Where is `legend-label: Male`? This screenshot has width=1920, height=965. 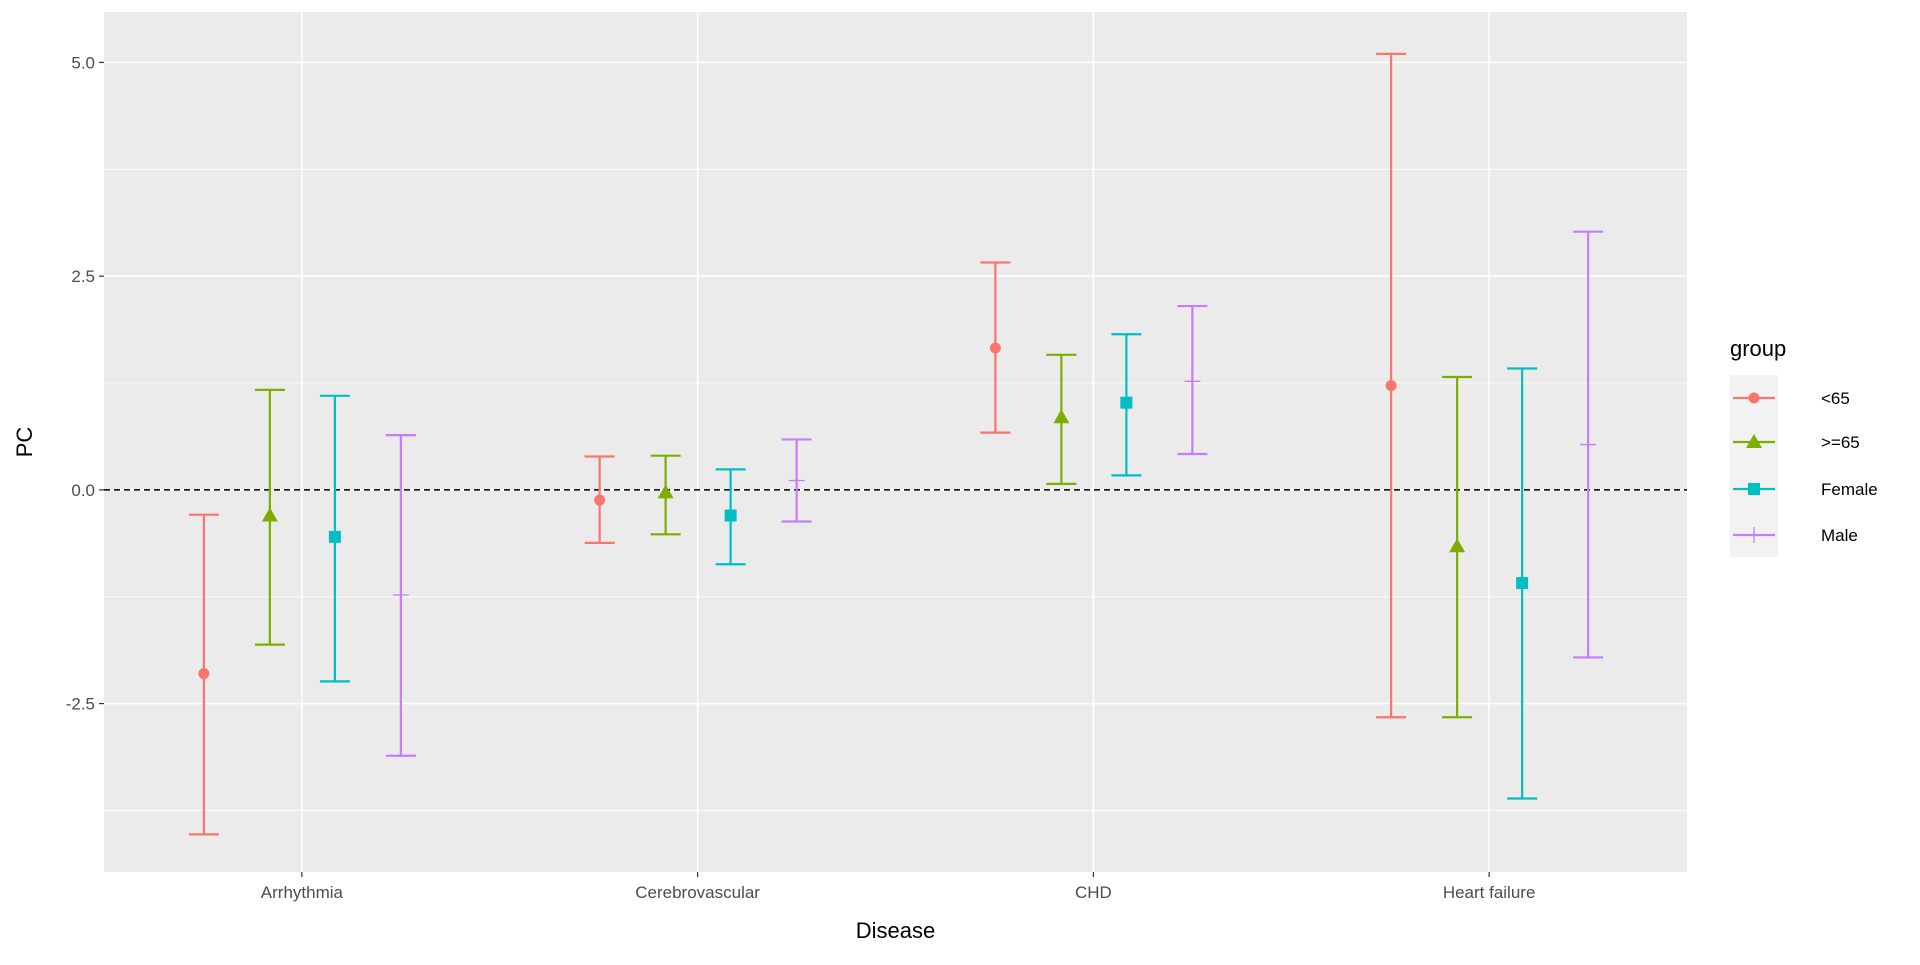 legend-label: Male is located at coordinates (1839, 535).